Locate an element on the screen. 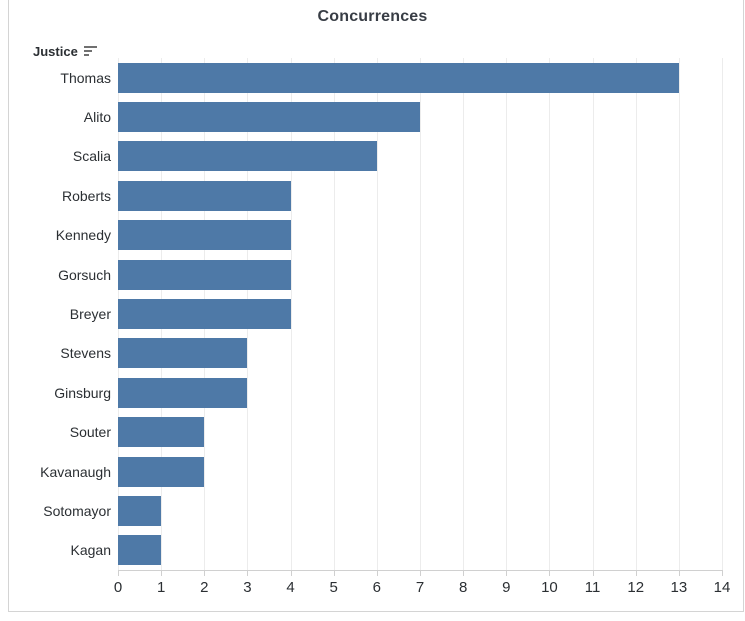 The image size is (745, 621). x-tick-label: 12 is located at coordinates (636, 587).